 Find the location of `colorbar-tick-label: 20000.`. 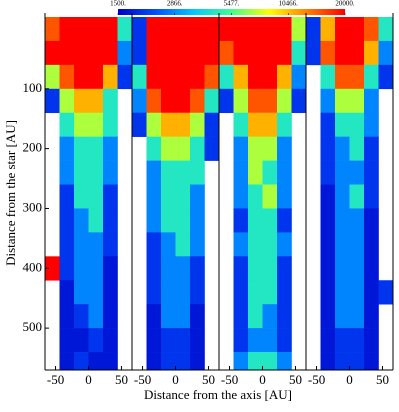

colorbar-tick-label: 20000. is located at coordinates (345, 4).